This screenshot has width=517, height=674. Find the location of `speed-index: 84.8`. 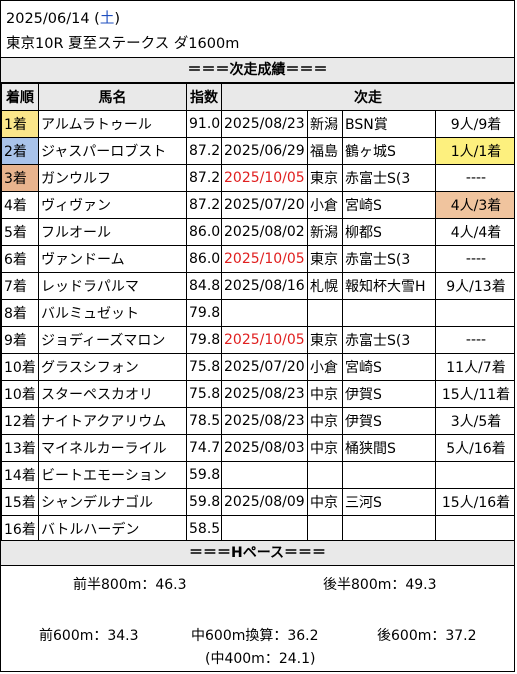

speed-index: 84.8 is located at coordinates (204, 286).